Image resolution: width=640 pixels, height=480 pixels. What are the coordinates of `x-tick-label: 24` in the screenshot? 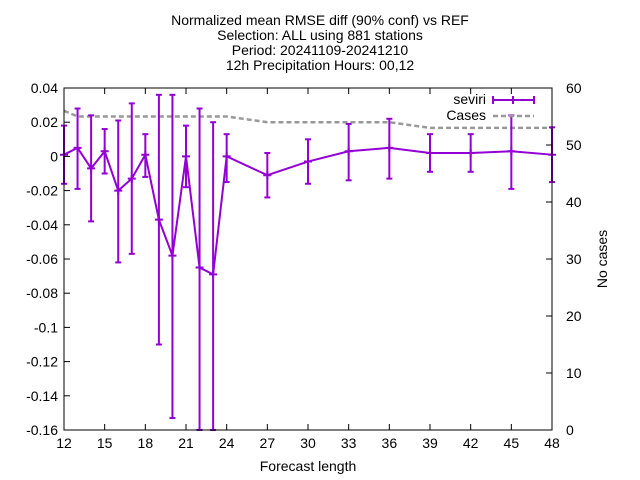 It's located at (227, 443).